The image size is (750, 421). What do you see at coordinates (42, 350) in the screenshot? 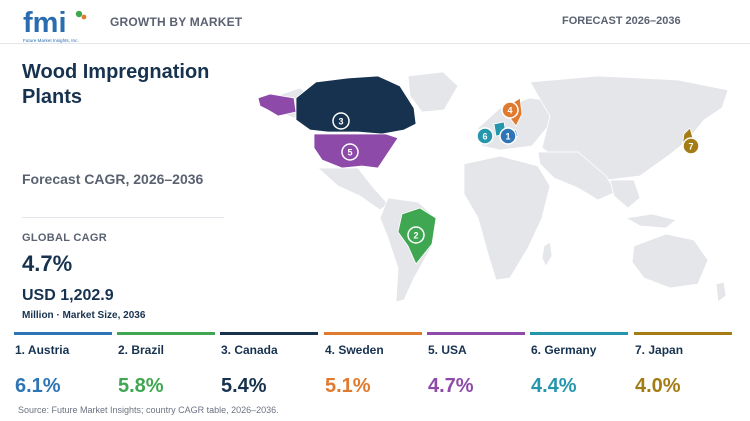
I see `country-name: 1. Austria` at bounding box center [42, 350].